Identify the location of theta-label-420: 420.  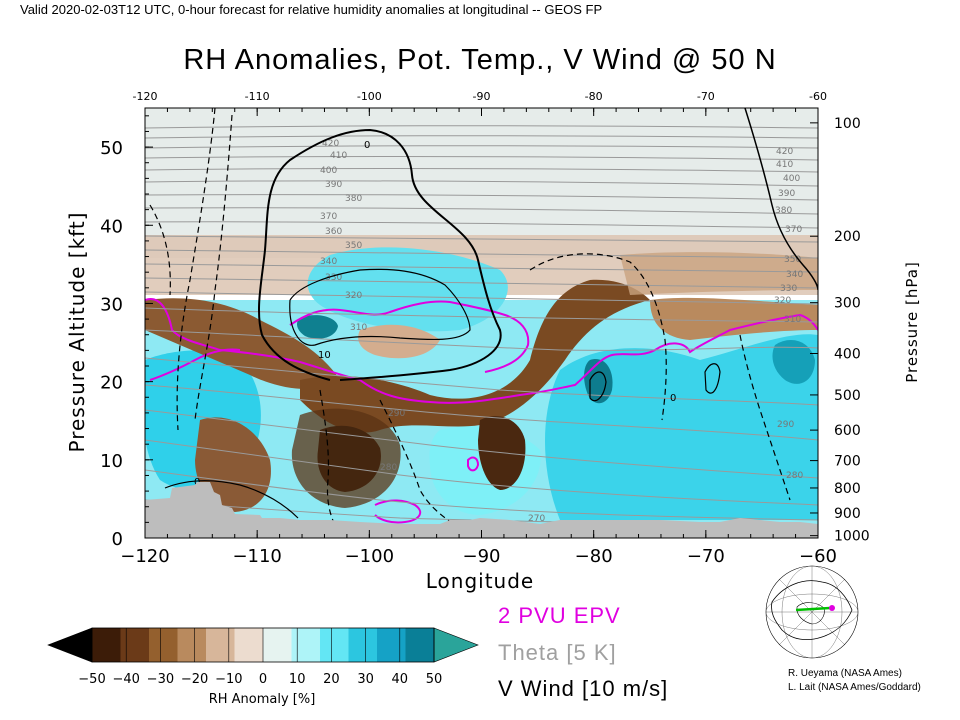
(330, 144).